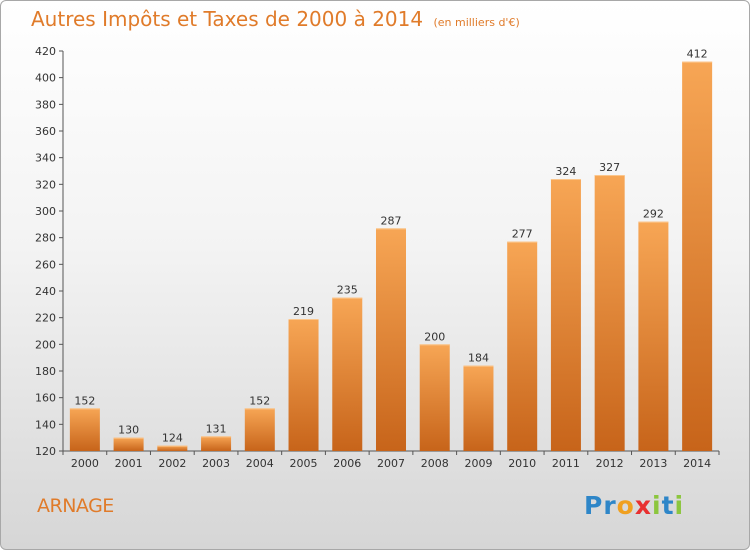 The height and width of the screenshot is (550, 750). I want to click on y-tick-label: 300, so click(45, 211).